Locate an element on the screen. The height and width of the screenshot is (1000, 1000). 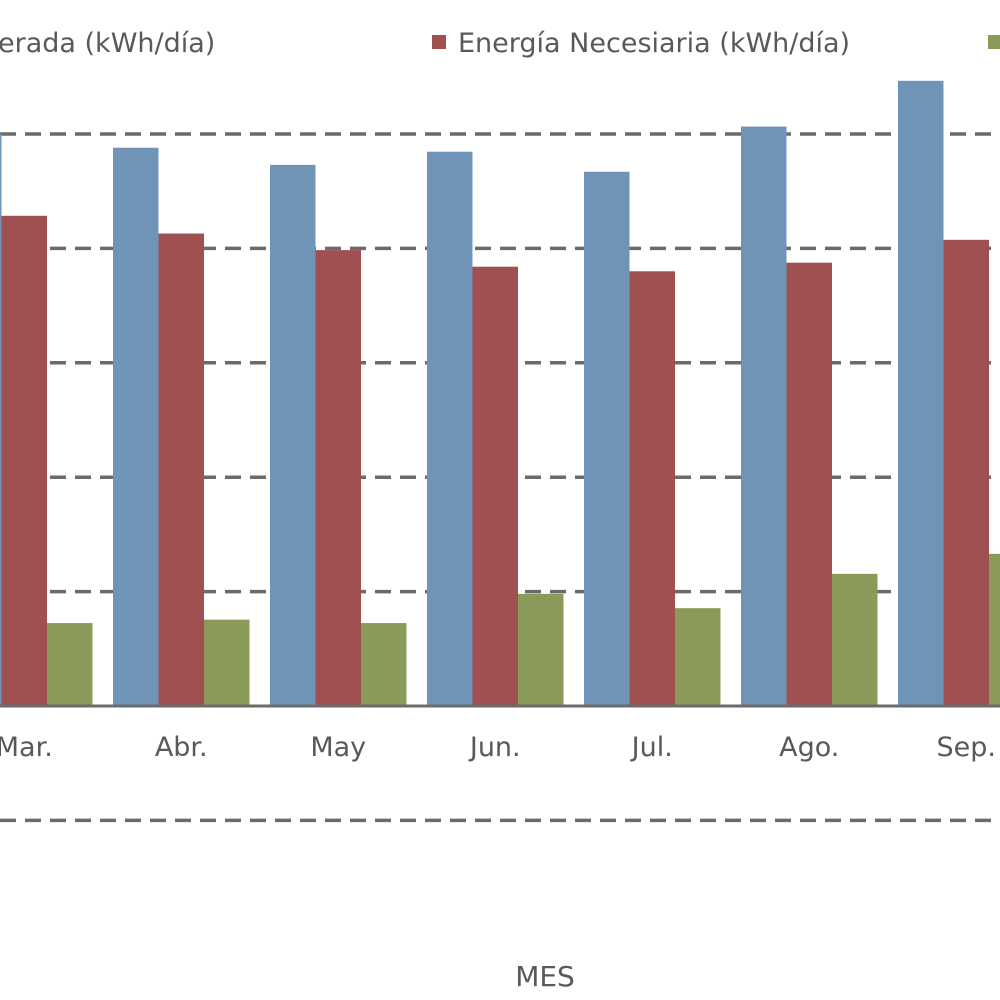
bar-series1-jul is located at coordinates (607, 438).